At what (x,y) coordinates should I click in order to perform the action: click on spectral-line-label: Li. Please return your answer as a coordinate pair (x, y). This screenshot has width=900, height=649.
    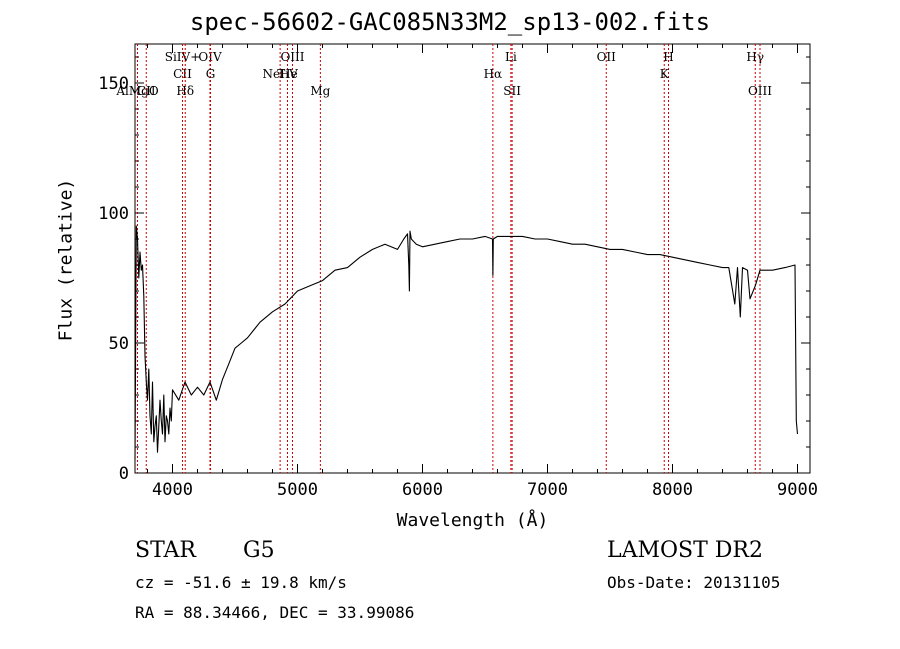
    Looking at the image, I should click on (511, 57).